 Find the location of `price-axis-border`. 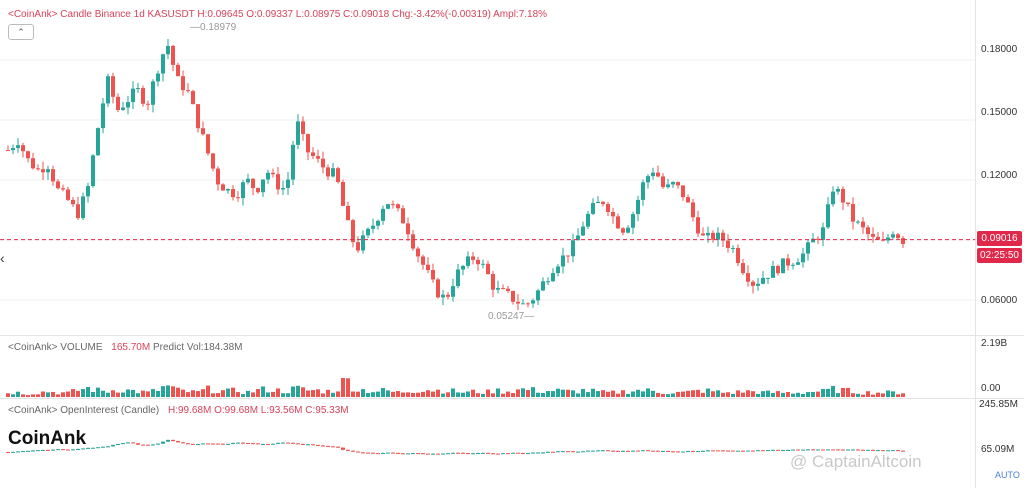

price-axis-border is located at coordinates (975, 244).